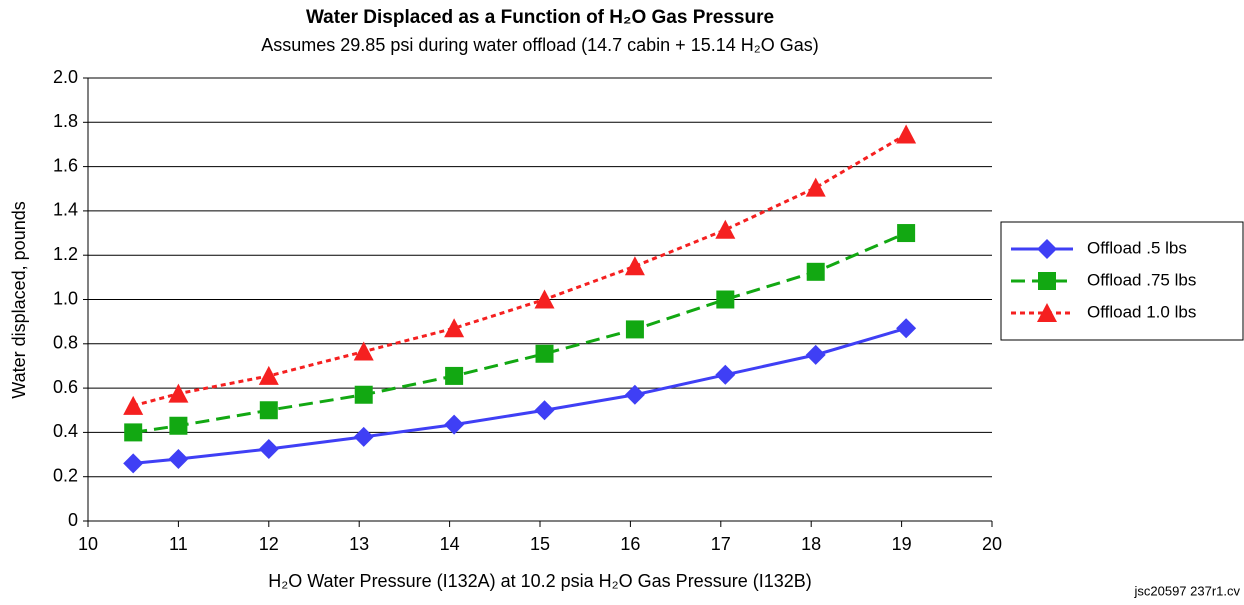  Describe the element at coordinates (65, 298) in the screenshot. I see `y-tick-label: 1.0` at that location.